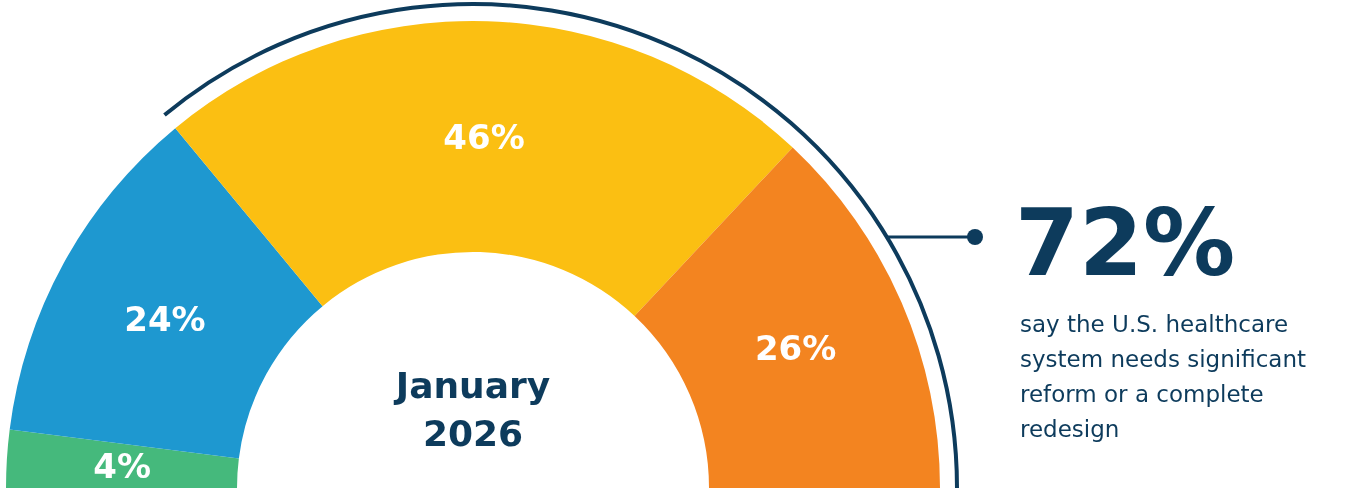  Describe the element at coordinates (1163, 376) in the screenshot. I see `text: say the U.S. healthcare system needs significant reform or a complete redesign` at that location.